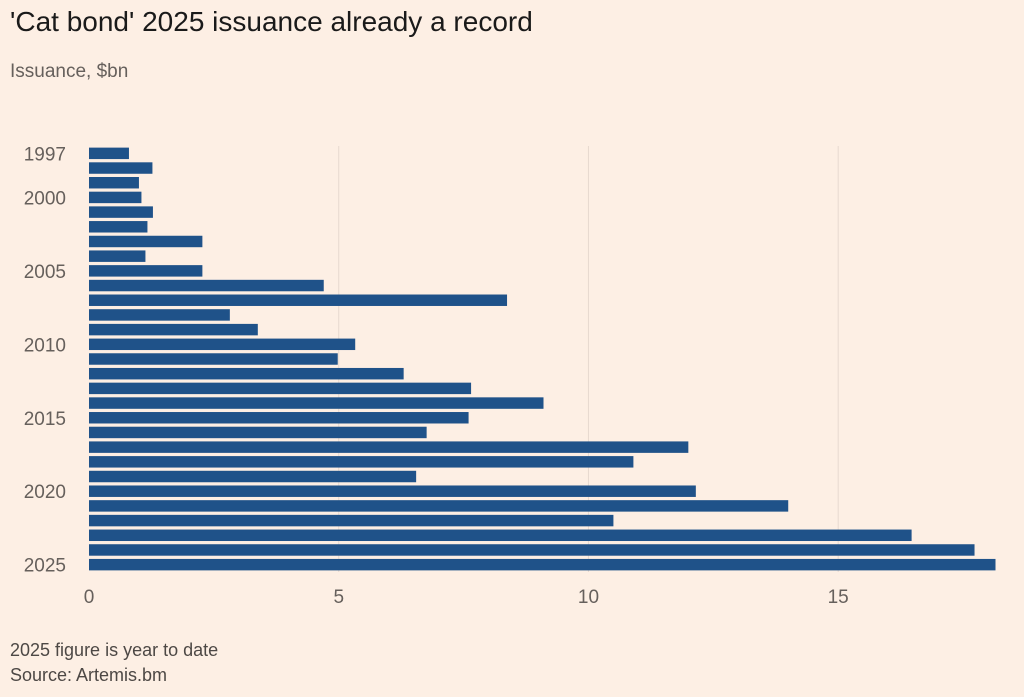 Image resolution: width=1024 pixels, height=697 pixels. What do you see at coordinates (45, 360) in the screenshot?
I see `y-axis-labels: 1997 2000 2005 2010 2015 2020 2025` at bounding box center [45, 360].